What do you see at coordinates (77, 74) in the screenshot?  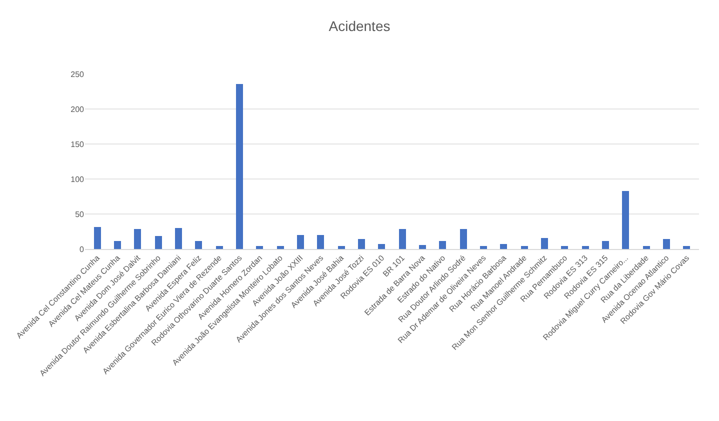 I see `y-tick-label: 250` at bounding box center [77, 74].